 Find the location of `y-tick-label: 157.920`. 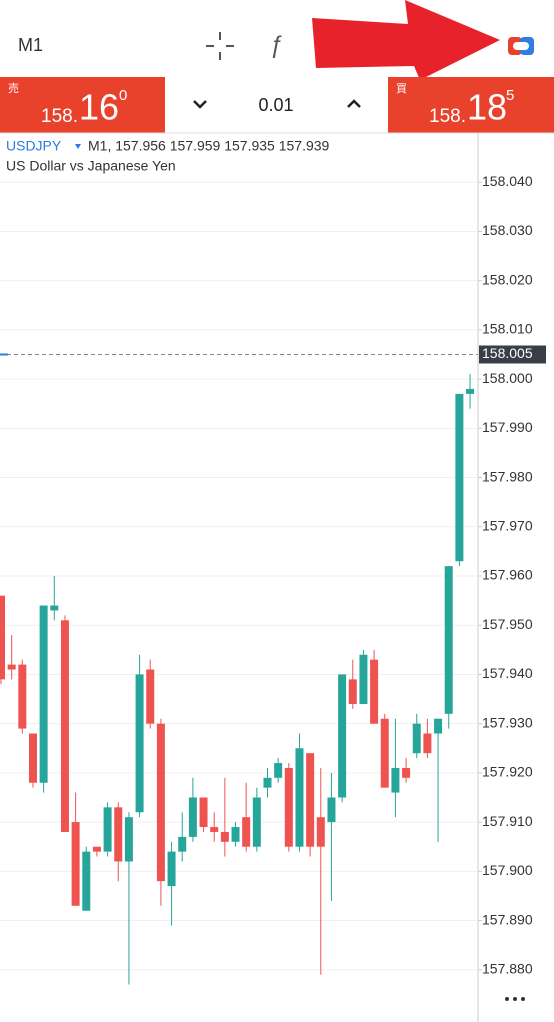

y-tick-label: 157.920 is located at coordinates (507, 772).